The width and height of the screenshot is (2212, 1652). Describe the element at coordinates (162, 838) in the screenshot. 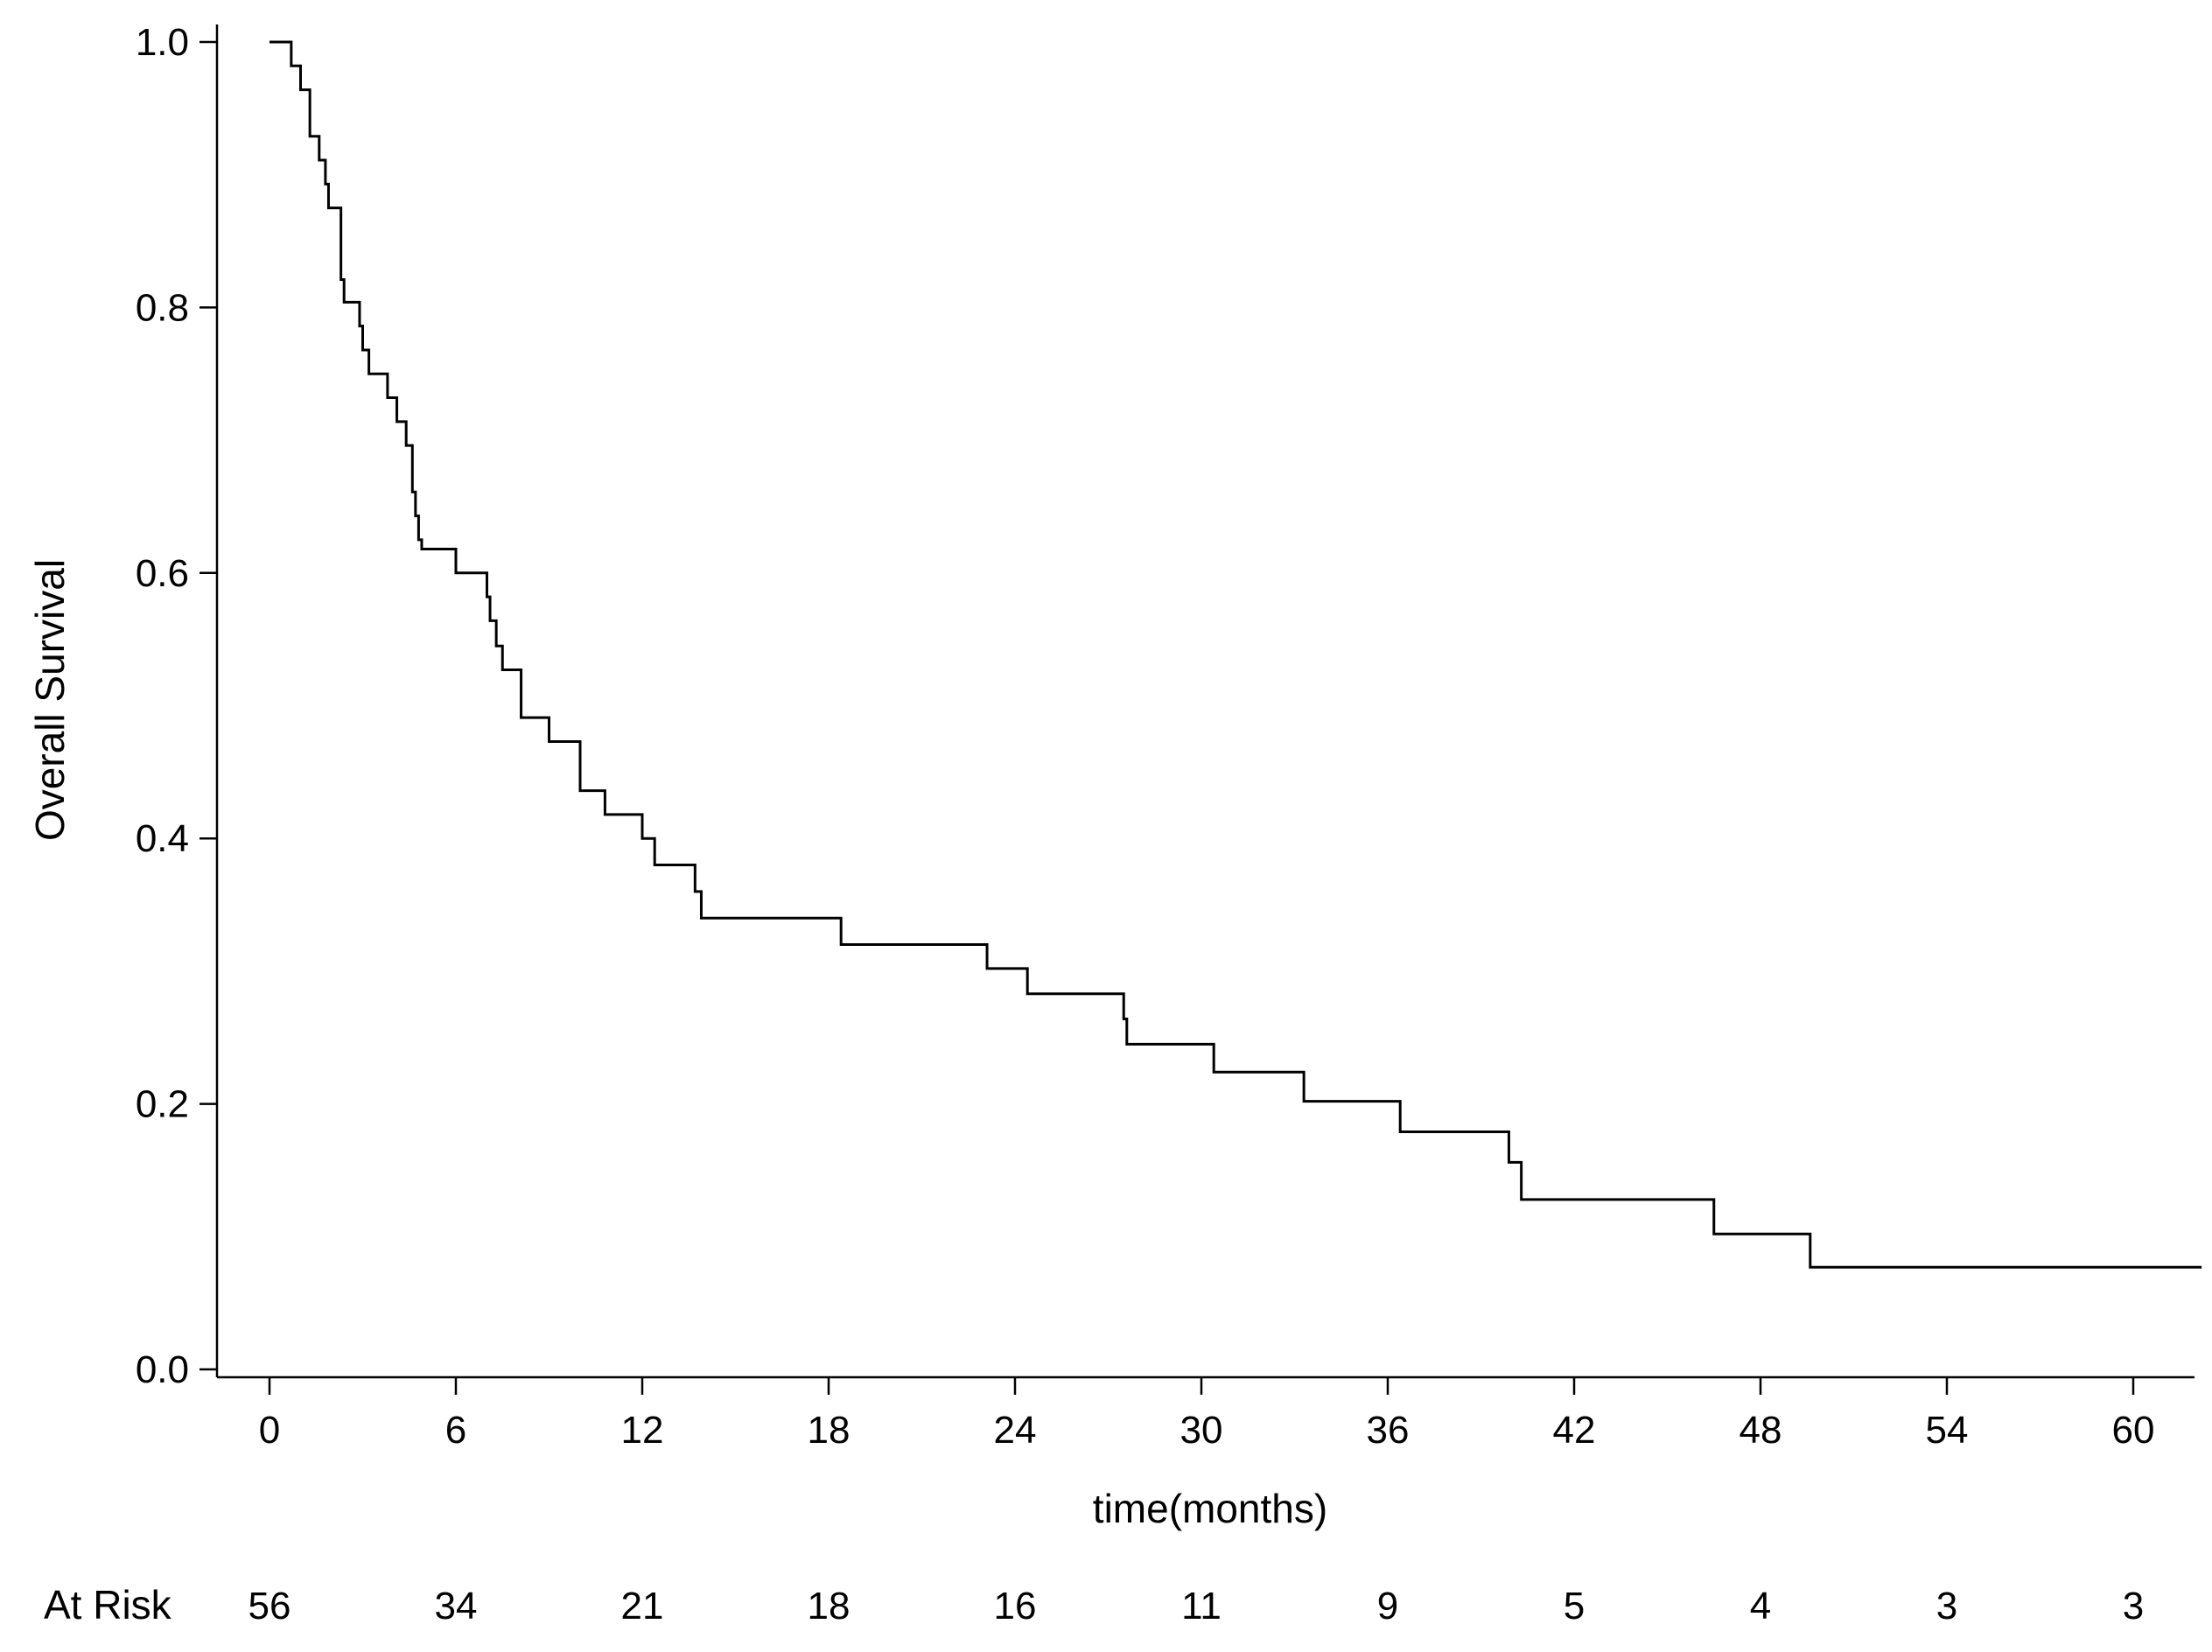

I see `y-tick-label: 0.4` at that location.